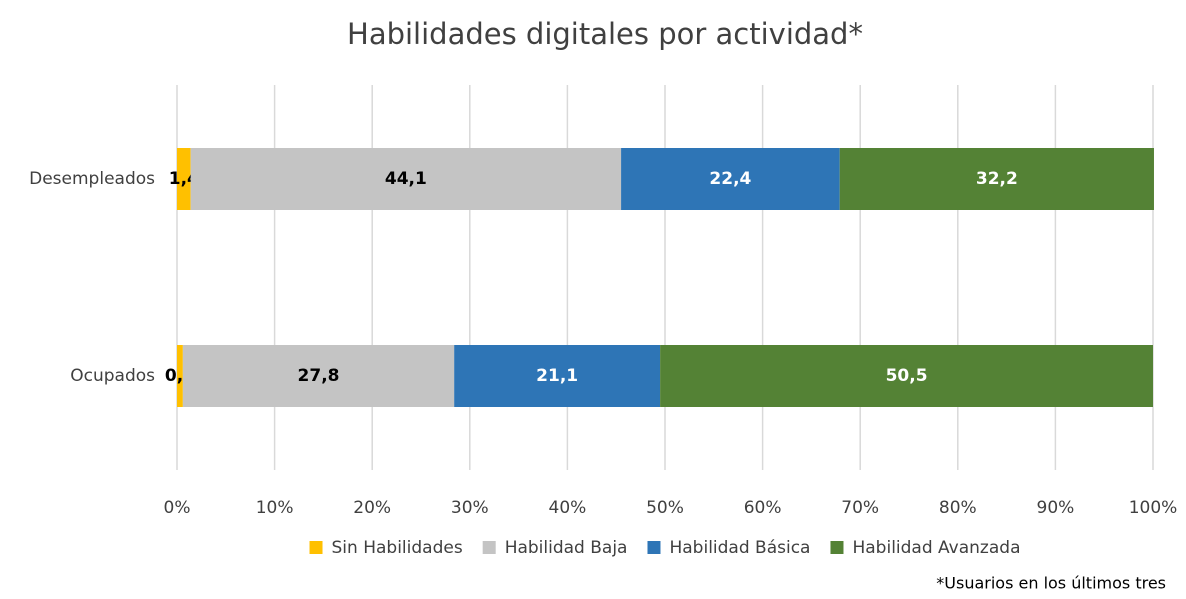 The width and height of the screenshot is (1186, 599). I want to click on data-label: 27,8, so click(319, 376).